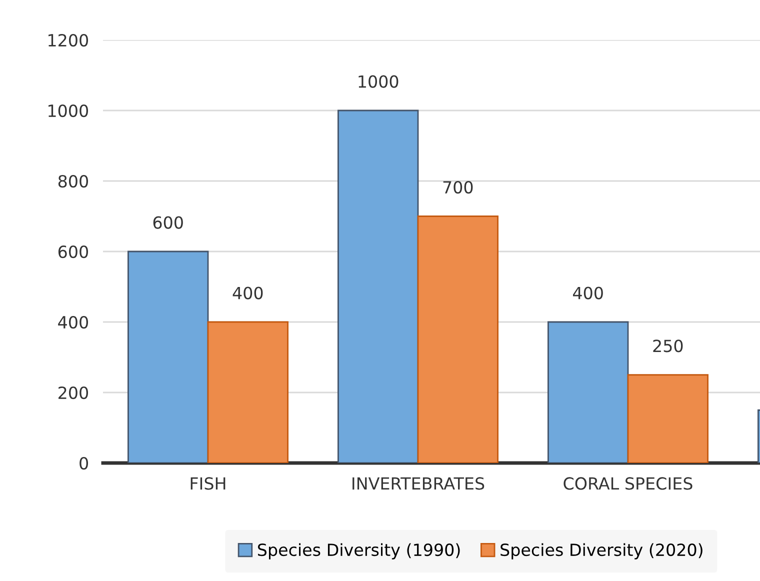  What do you see at coordinates (208, 483) in the screenshot?
I see `x-tick-label: FISH` at bounding box center [208, 483].